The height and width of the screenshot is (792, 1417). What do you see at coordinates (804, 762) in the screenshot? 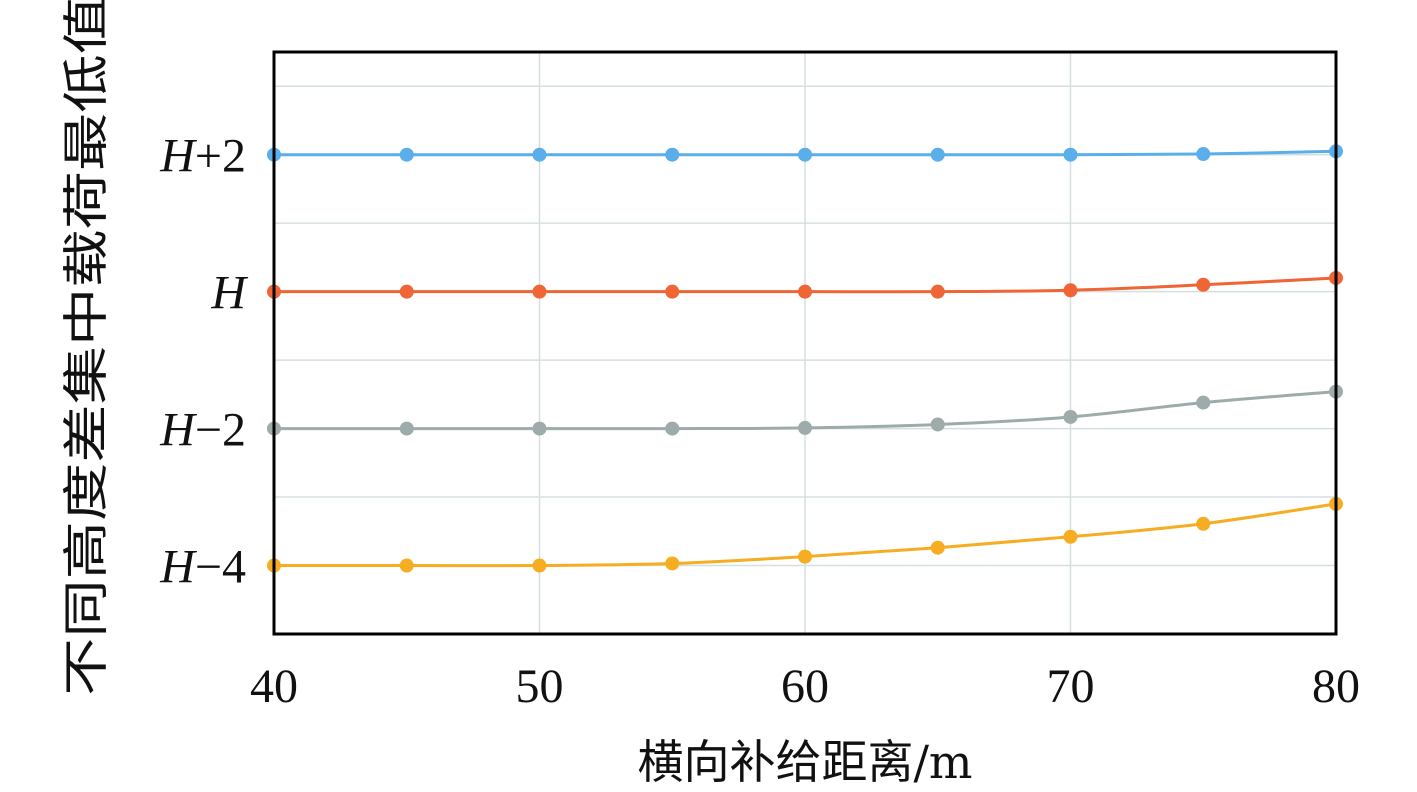
I see `x-axis-title: 横向补给距离/m` at bounding box center [804, 762].